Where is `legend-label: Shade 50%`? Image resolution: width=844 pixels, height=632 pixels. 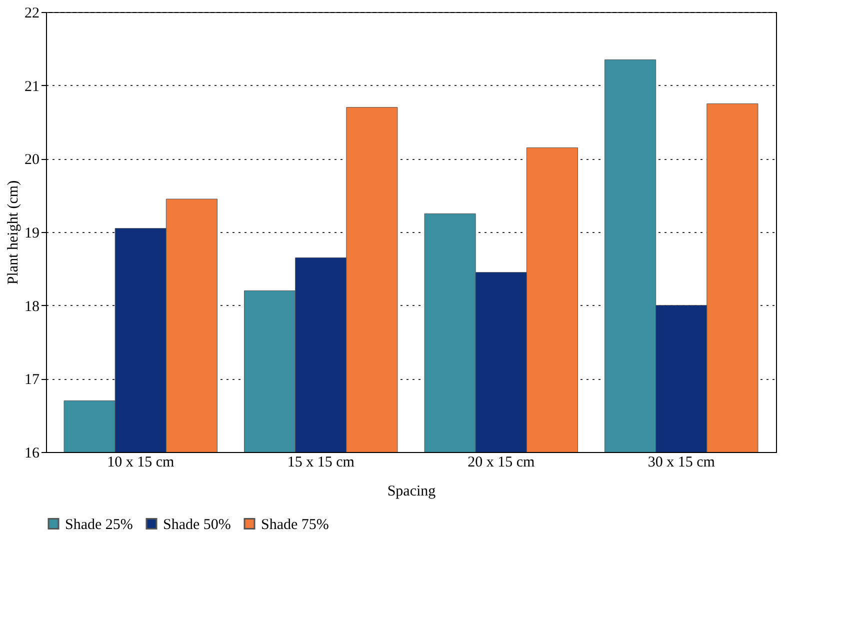 legend-label: Shade 50% is located at coordinates (197, 524).